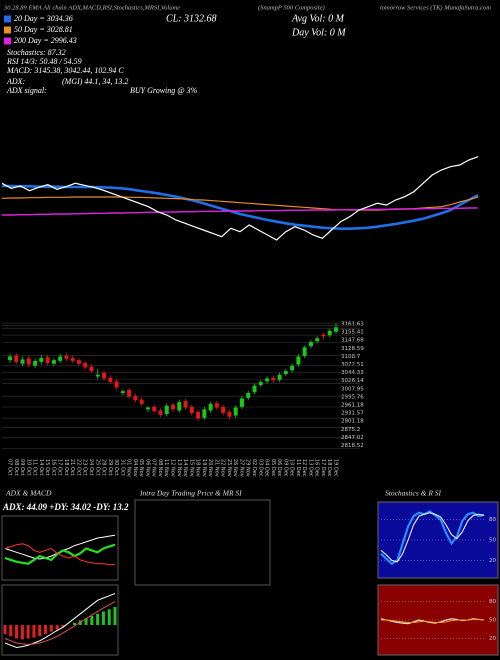 Image resolution: width=500 pixels, height=660 pixels. Describe the element at coordinates (292, 468) in the screenshot. I see `x-tick-label: 10 Dec` at that location.